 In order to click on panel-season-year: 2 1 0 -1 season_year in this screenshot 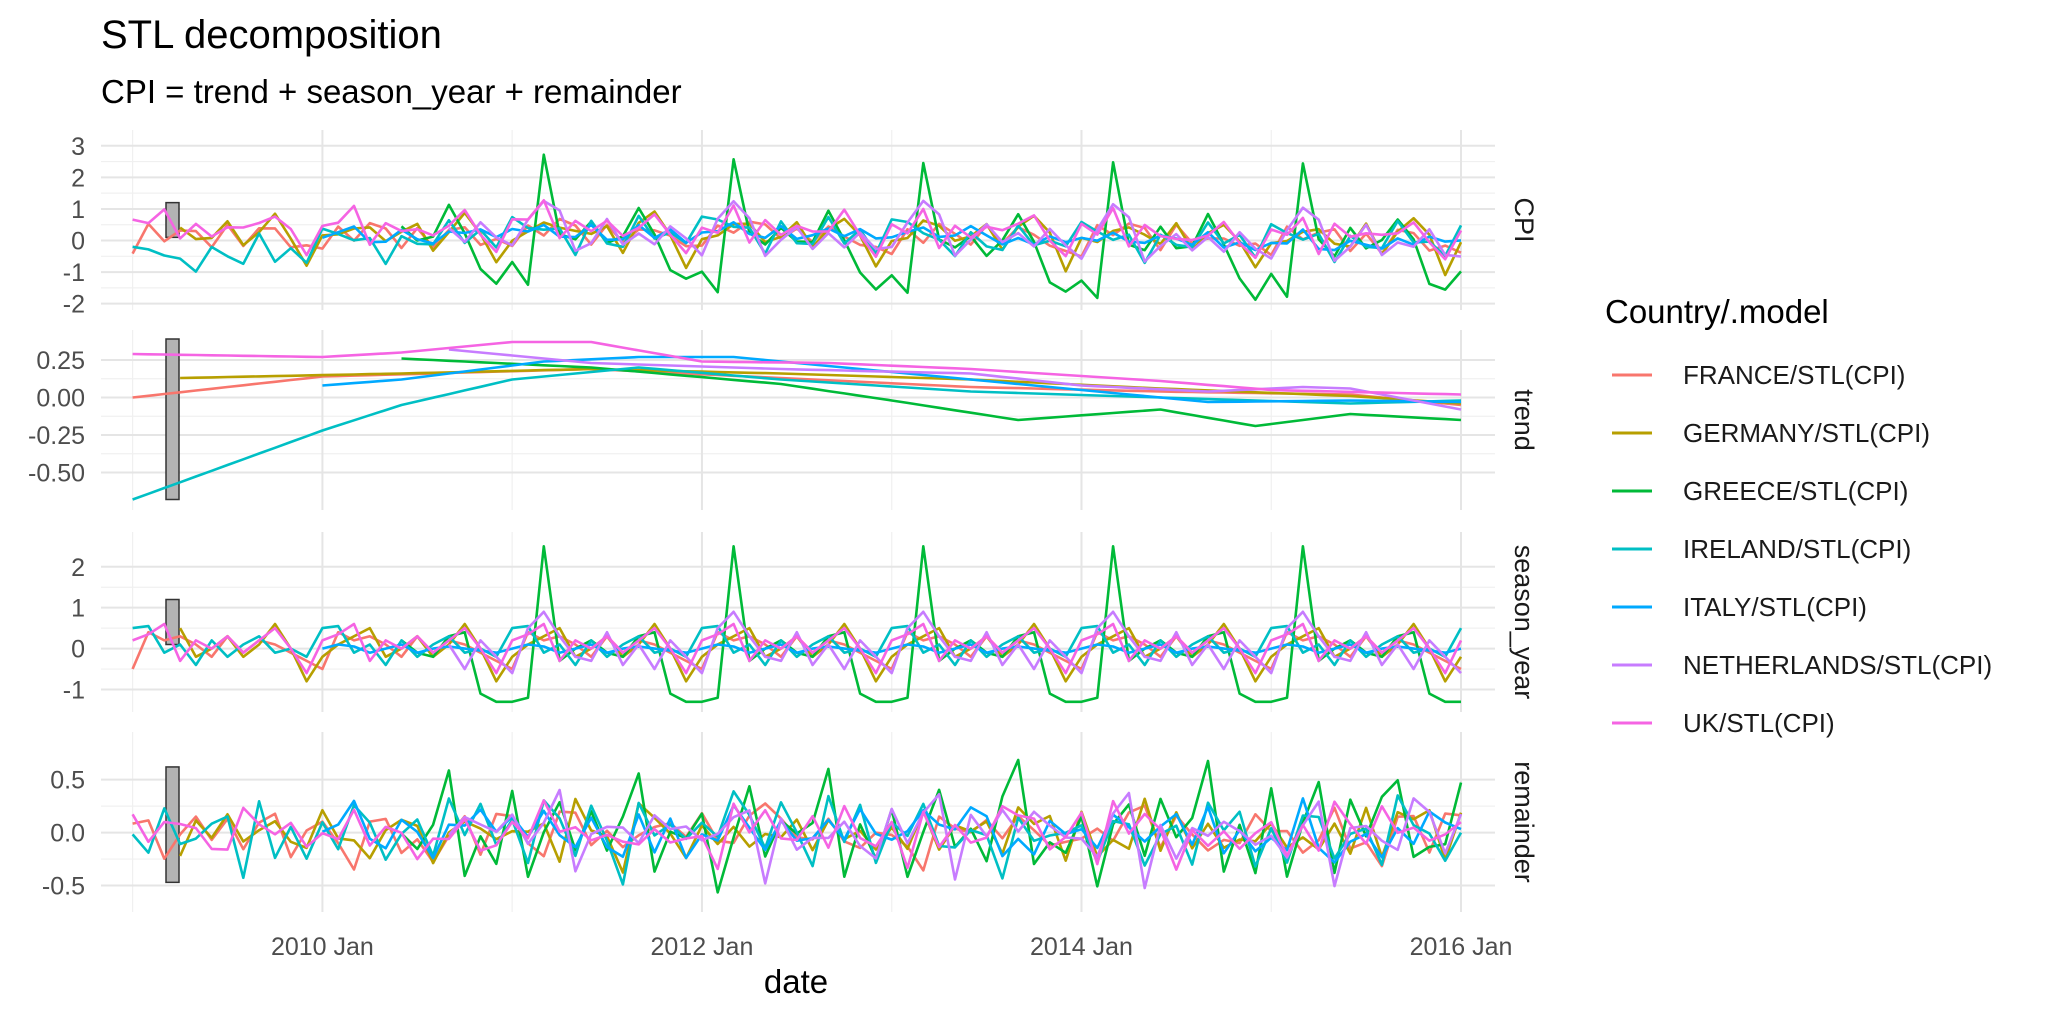, I will do `click(801, 622)`.